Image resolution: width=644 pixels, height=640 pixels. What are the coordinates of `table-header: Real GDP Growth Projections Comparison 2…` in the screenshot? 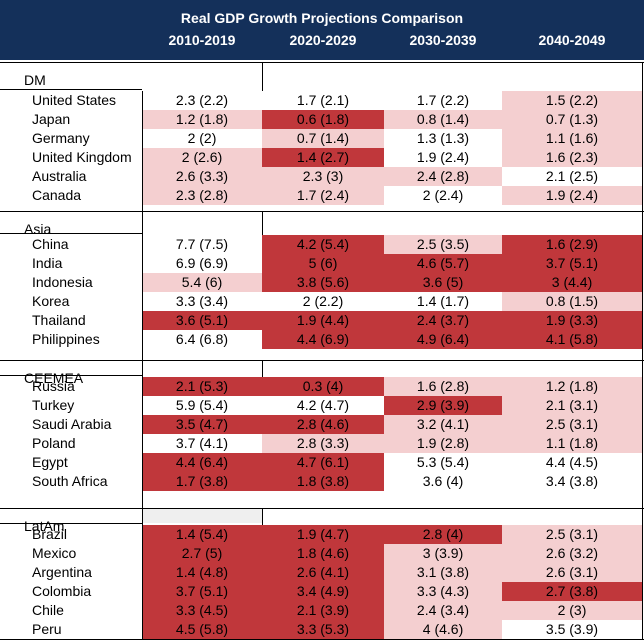 It's located at (322, 30).